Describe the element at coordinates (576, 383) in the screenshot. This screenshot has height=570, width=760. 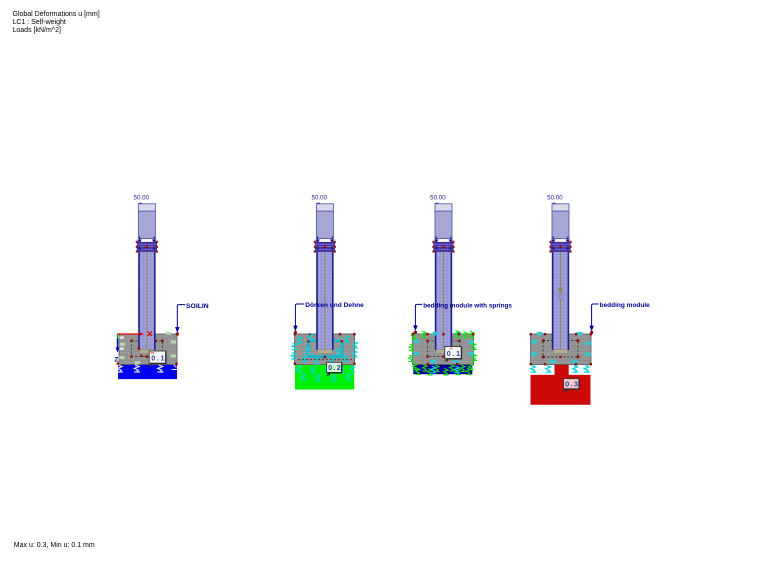
I see `svg-text: 3` at that location.